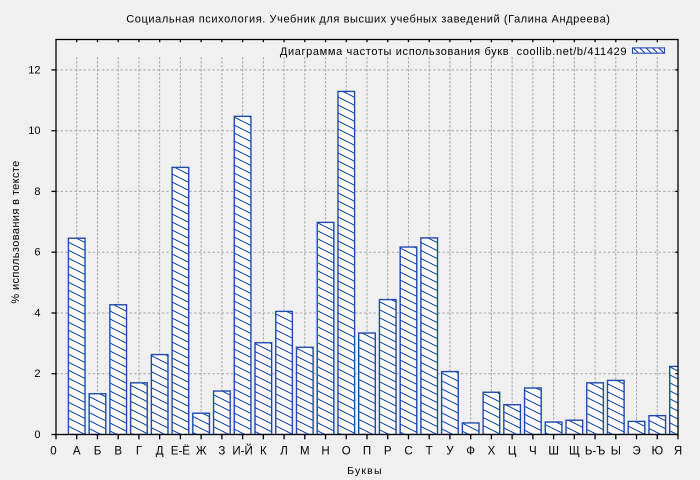 Image resolution: width=700 pixels, height=480 pixels. What do you see at coordinates (160, 452) in the screenshot?
I see `svg-text: Д` at bounding box center [160, 452].